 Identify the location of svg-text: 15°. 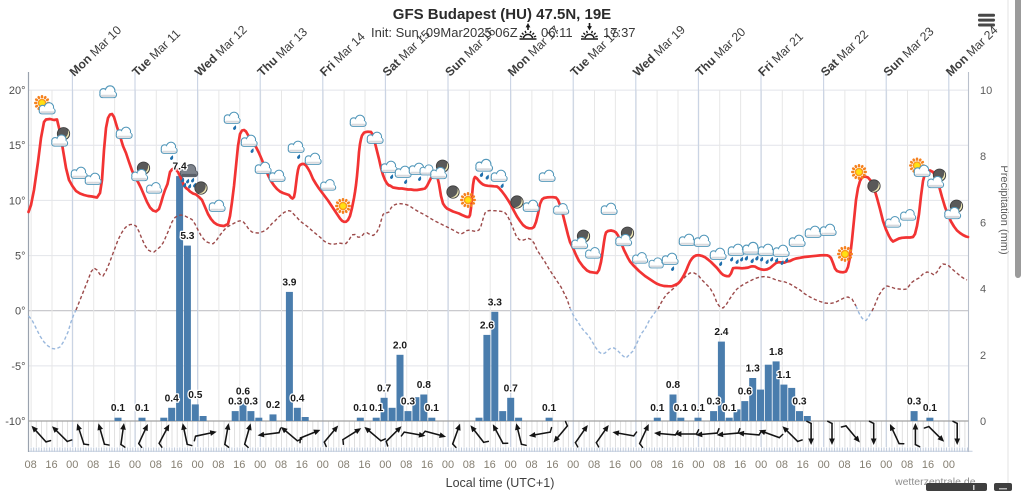
(17, 146).